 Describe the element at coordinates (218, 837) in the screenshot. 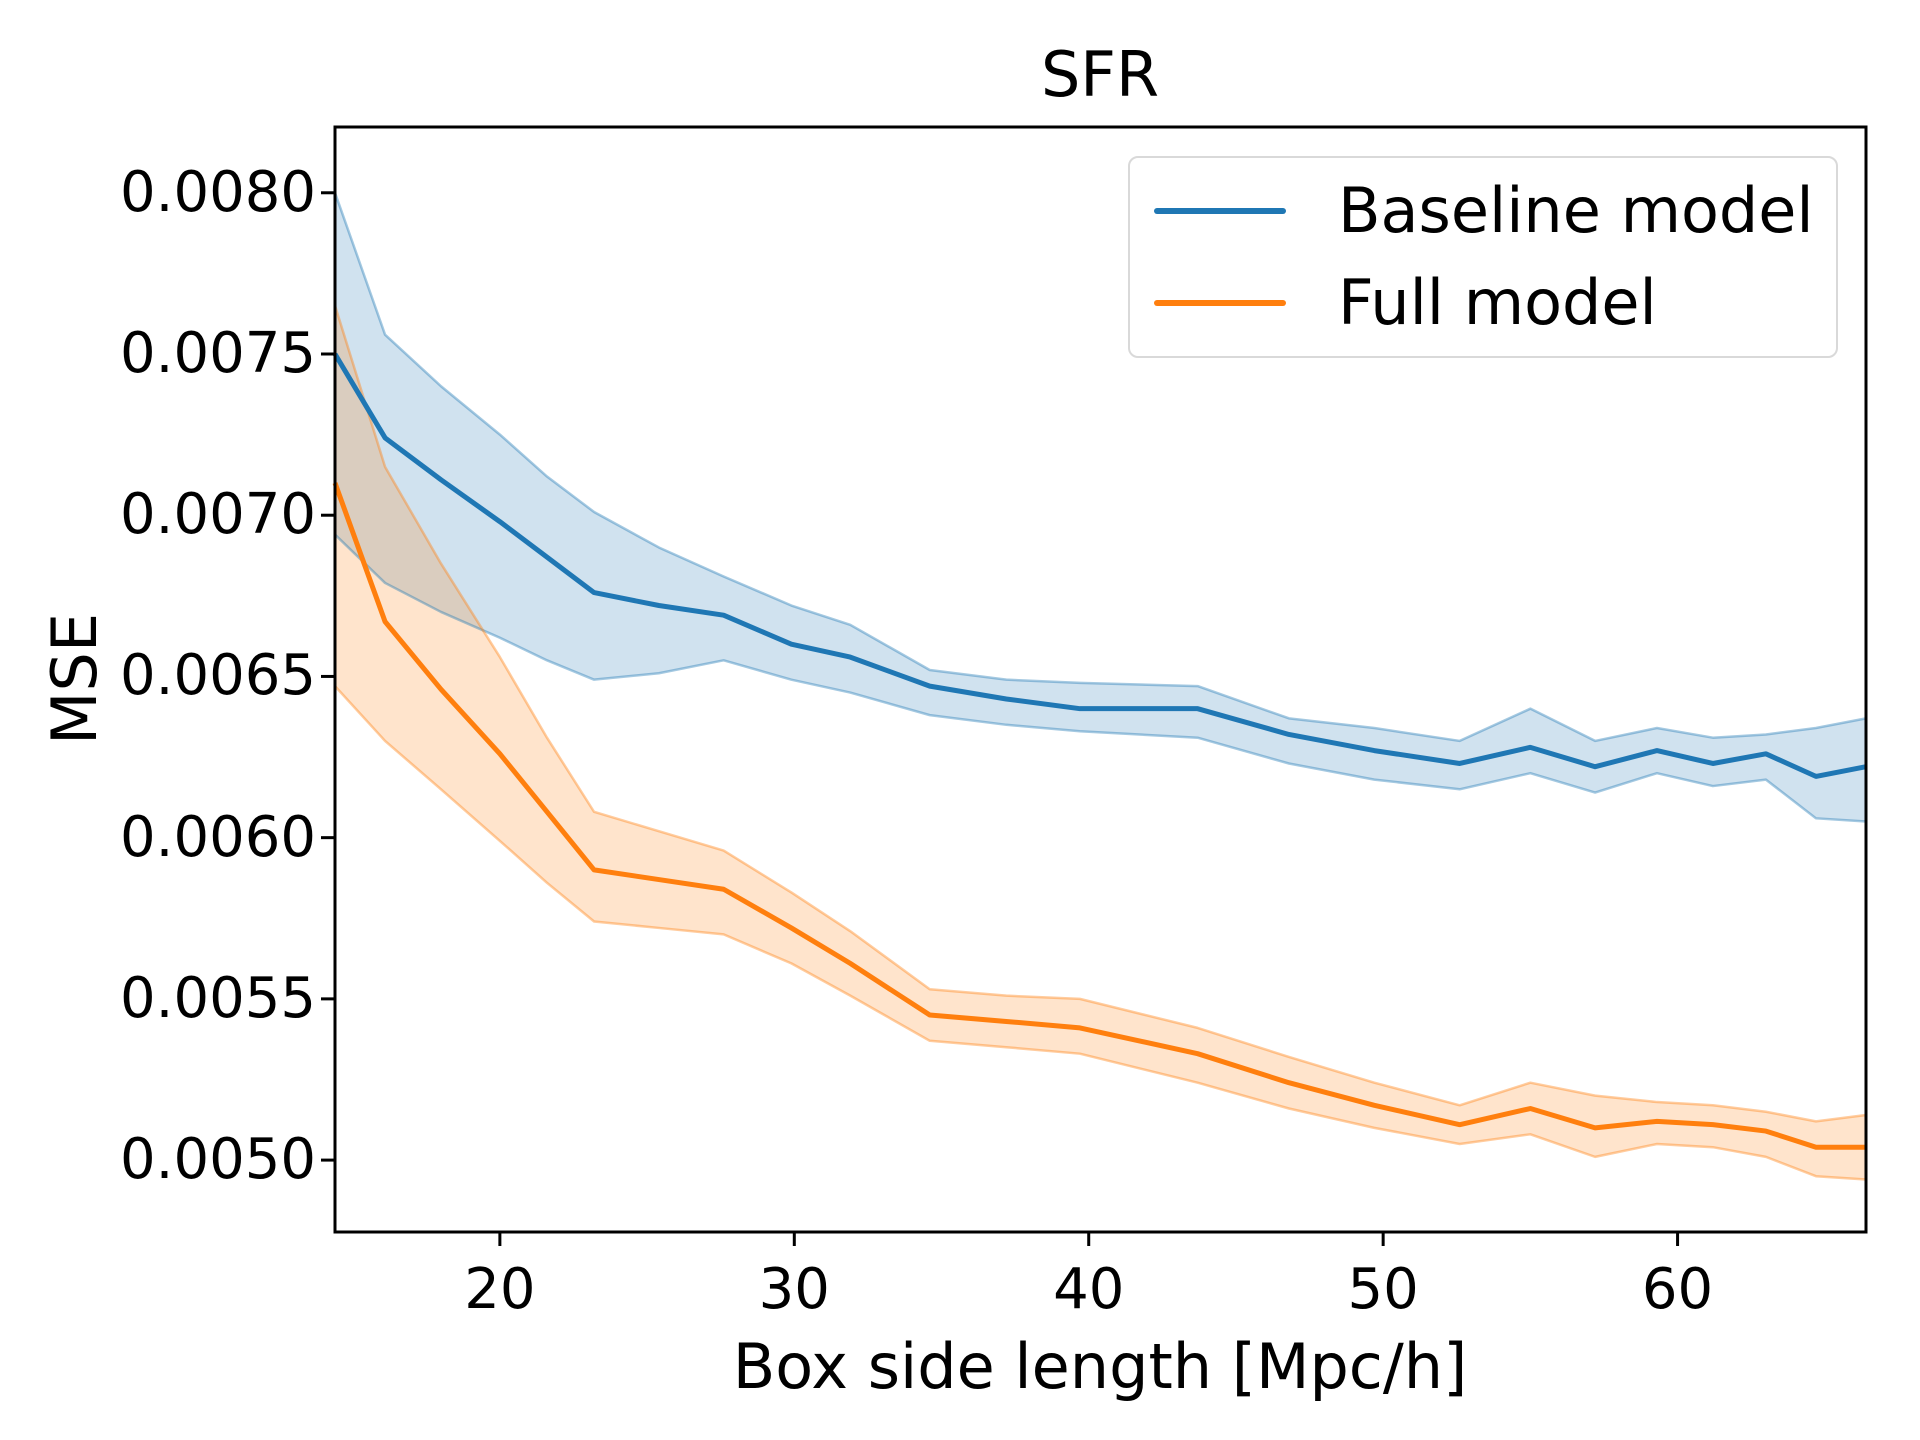

I see `y-tick-label: 0.0060` at that location.